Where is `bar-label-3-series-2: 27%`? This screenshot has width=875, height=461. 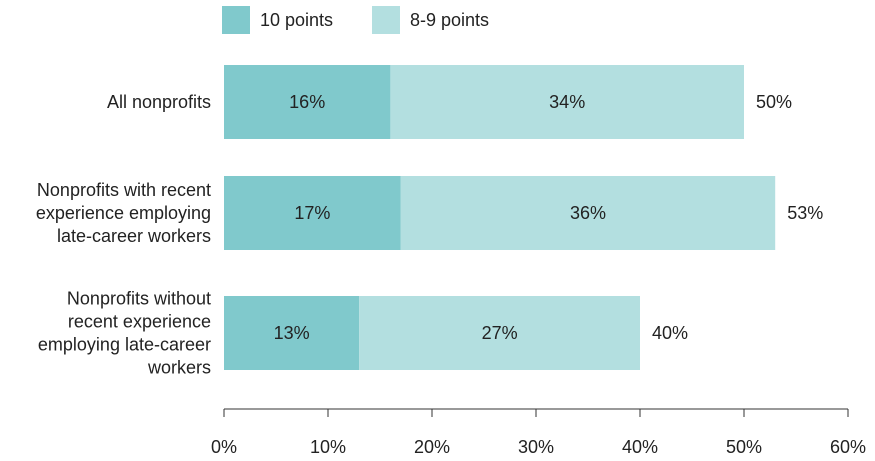 bar-label-3-series-2: 27% is located at coordinates (500, 333).